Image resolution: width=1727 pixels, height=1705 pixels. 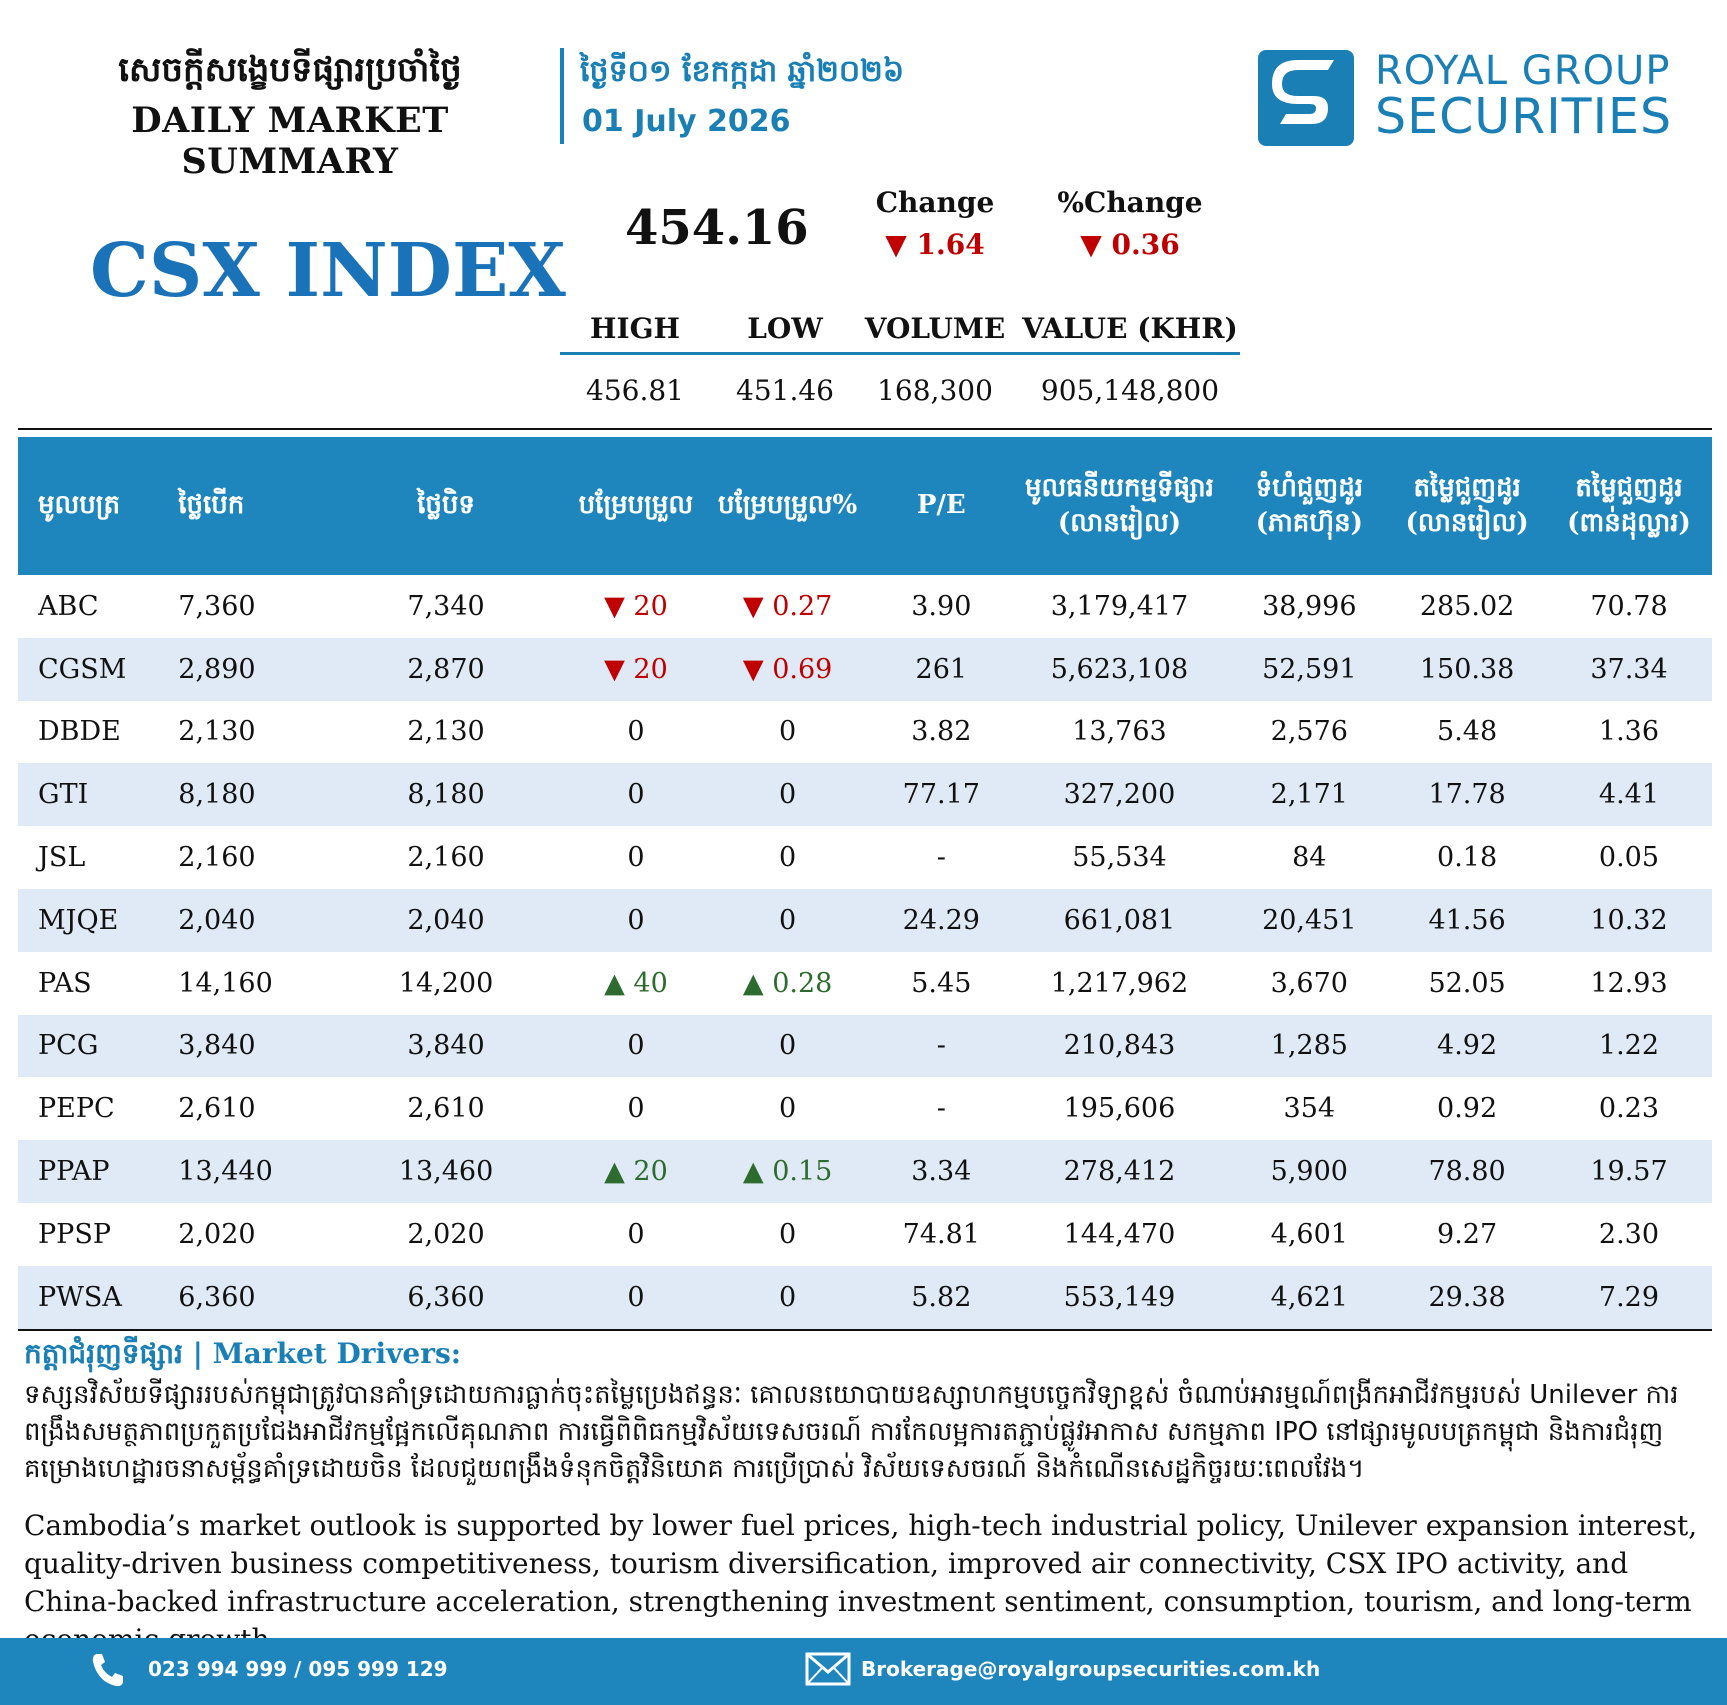 I want to click on stat-header-volume: VOLUME, so click(x=935, y=328).